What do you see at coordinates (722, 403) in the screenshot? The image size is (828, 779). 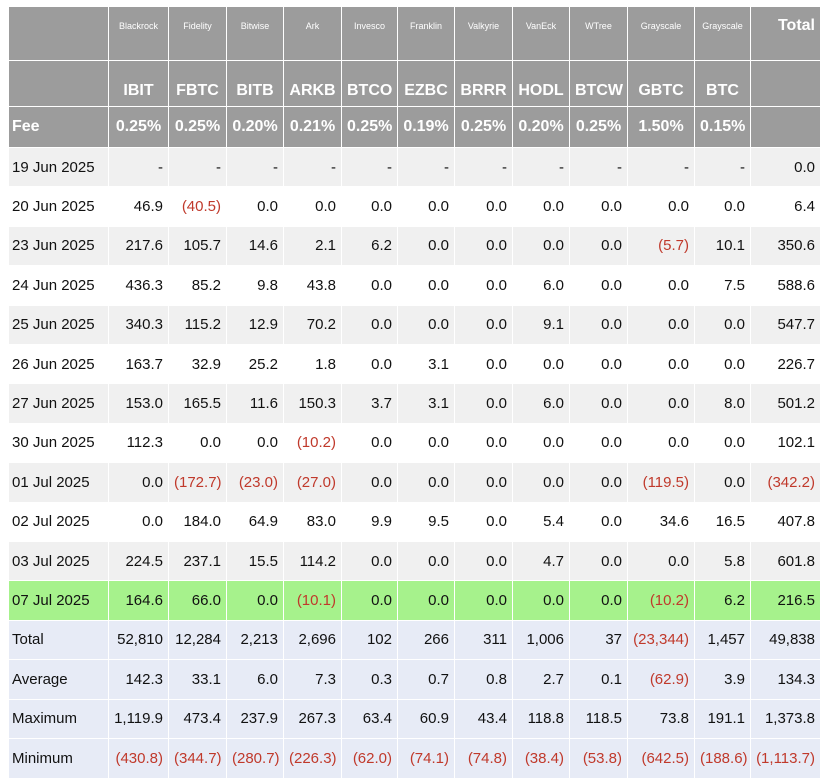 I see `flow-value: 8.0` at bounding box center [722, 403].